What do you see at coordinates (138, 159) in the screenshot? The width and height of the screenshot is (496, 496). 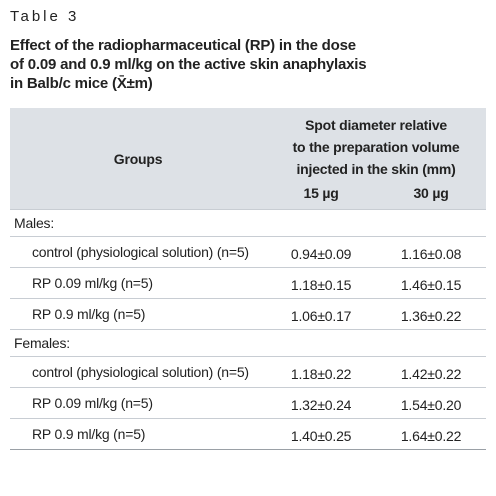 I see `header-groups: Groups` at bounding box center [138, 159].